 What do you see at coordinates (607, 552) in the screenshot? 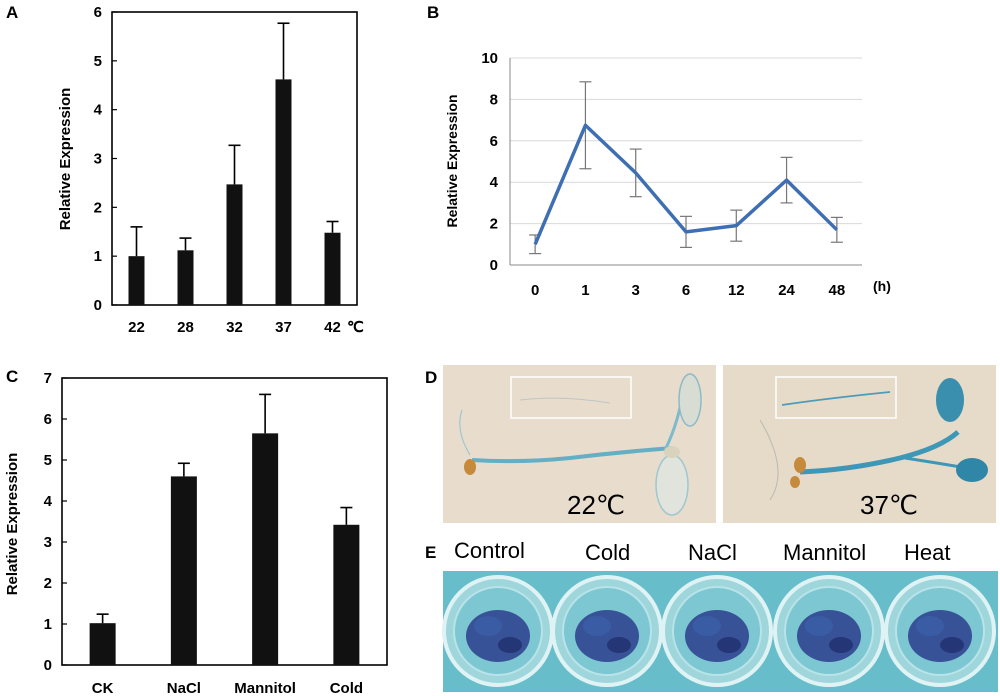
I see `plate-label-cold: Cold` at bounding box center [607, 552].